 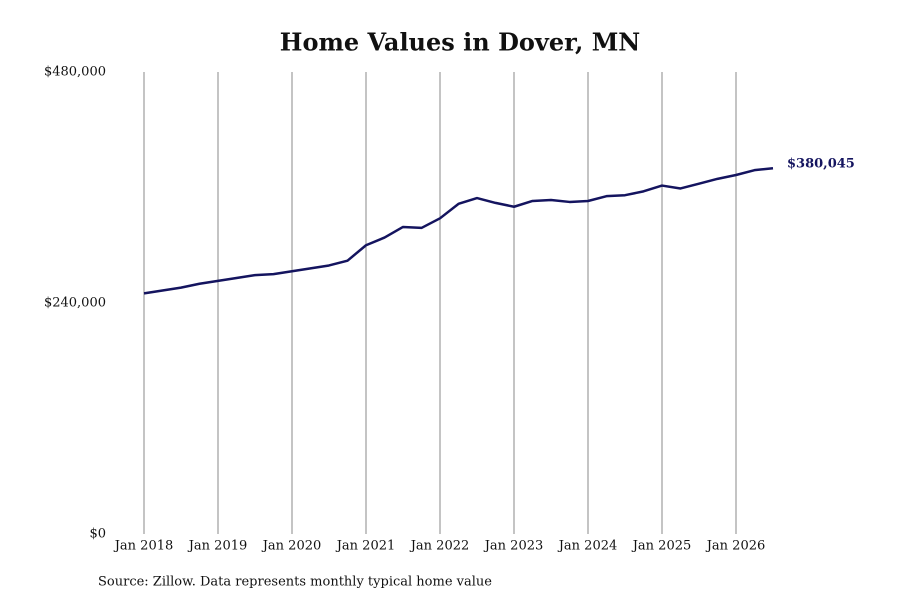 I want to click on x-tick-label: Jan 2022, so click(x=439, y=546).